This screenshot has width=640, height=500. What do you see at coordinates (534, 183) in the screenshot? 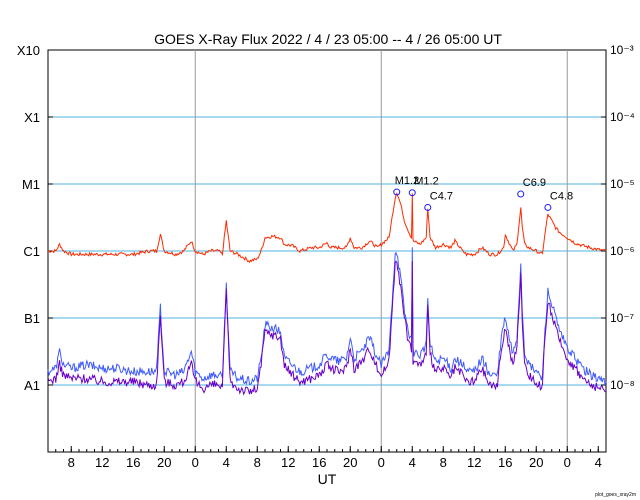
I see `flare-label: C6.9` at bounding box center [534, 183].